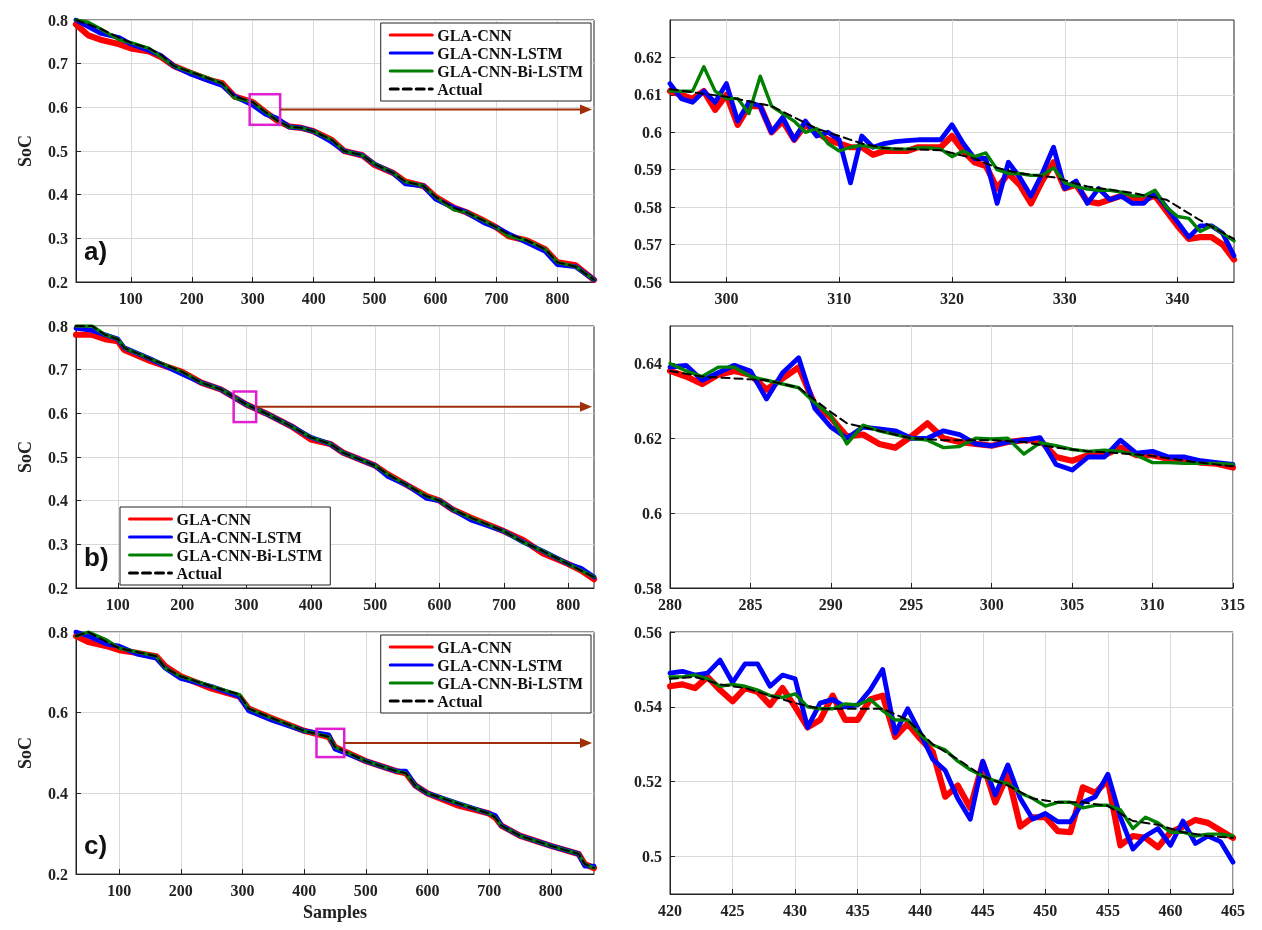 This screenshot has width=1262, height=930. What do you see at coordinates (1233, 604) in the screenshot?
I see `x-tick-label: 315` at bounding box center [1233, 604].